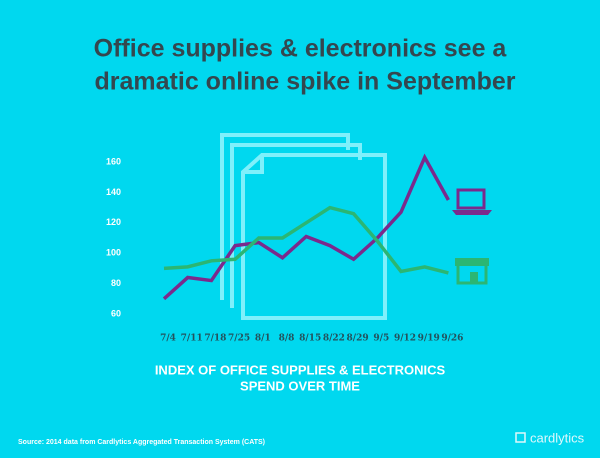 This screenshot has height=463, width=606. What do you see at coordinates (301, 49) in the screenshot?
I see `chart-title: Office supplies & electronics see a` at bounding box center [301, 49].